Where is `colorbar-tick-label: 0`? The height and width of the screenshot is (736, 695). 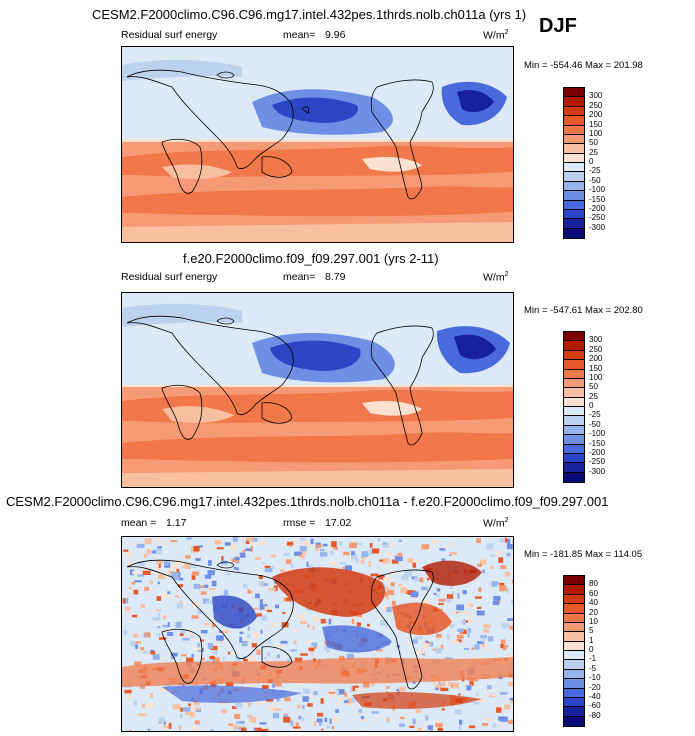 colorbar-tick-label: 0 is located at coordinates (591, 405).